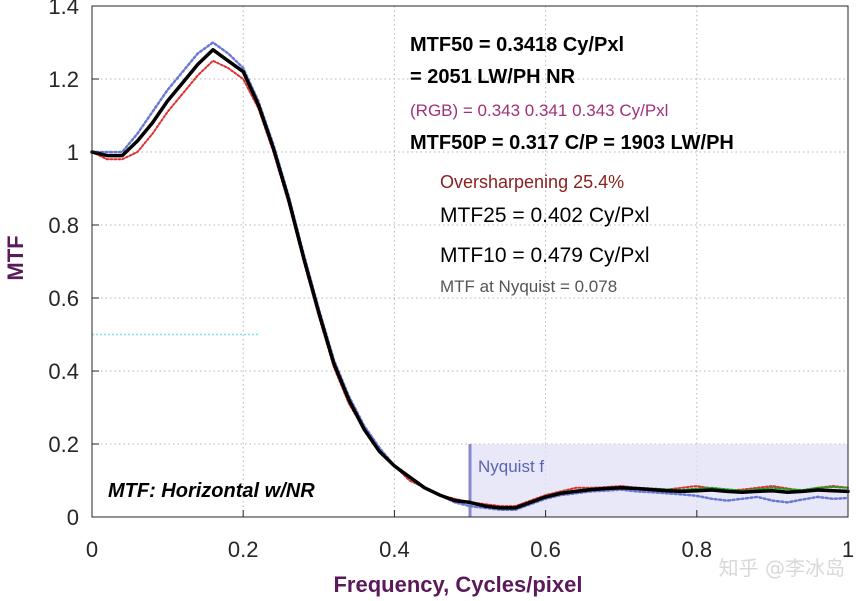 This screenshot has height=601, width=859. I want to click on y-tick-label: 0.4, so click(63, 371).